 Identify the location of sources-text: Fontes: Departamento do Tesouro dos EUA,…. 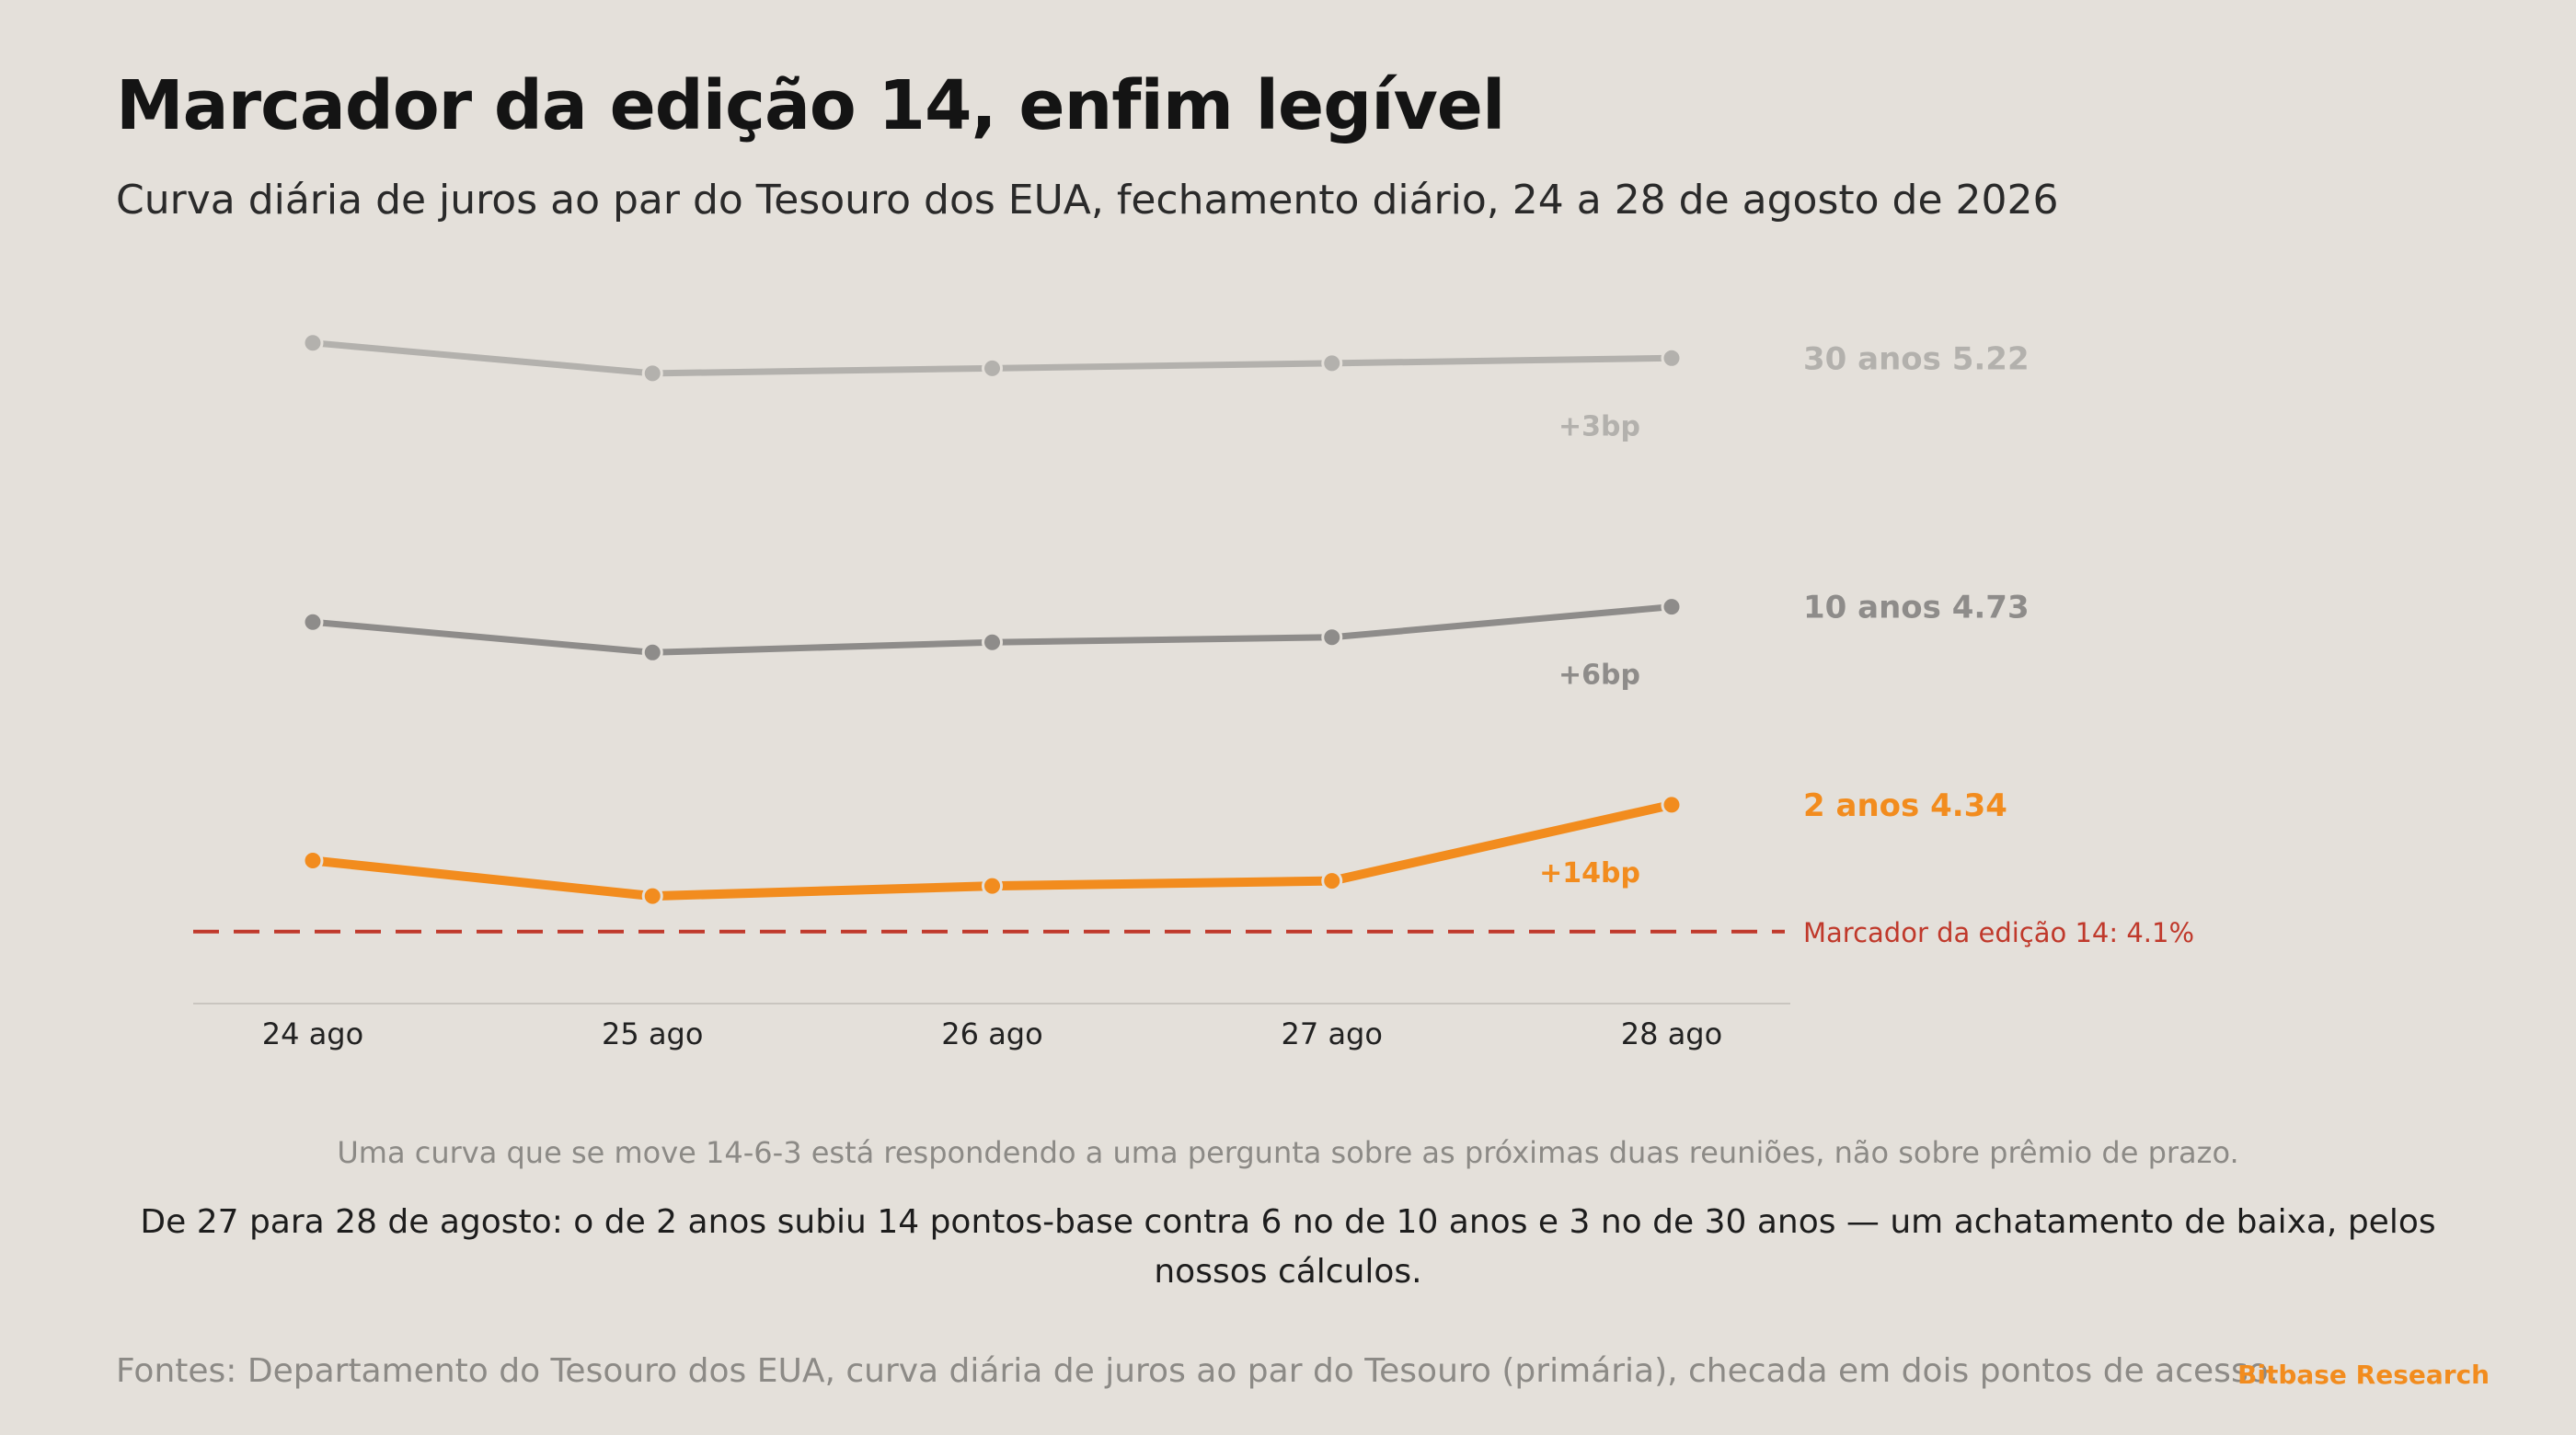
(1197, 1371).